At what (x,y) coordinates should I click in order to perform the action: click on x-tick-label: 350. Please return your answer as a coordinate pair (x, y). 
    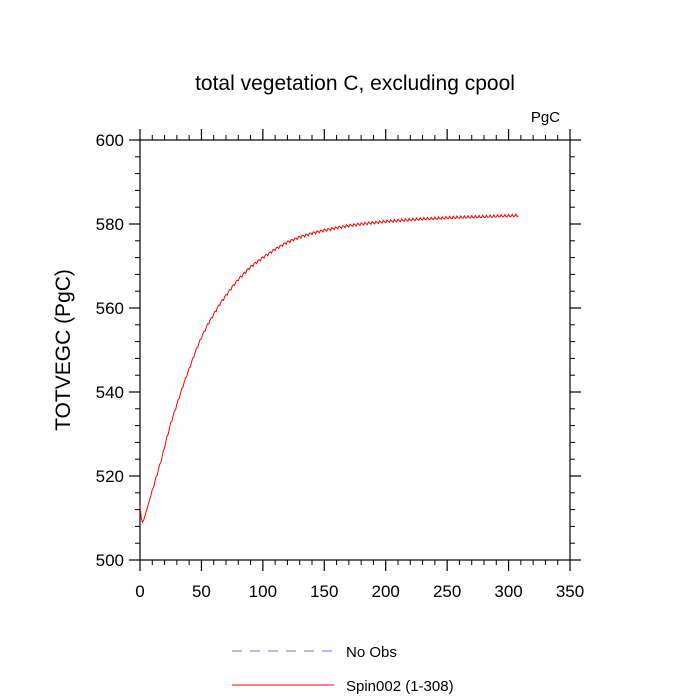
    Looking at the image, I should click on (570, 591).